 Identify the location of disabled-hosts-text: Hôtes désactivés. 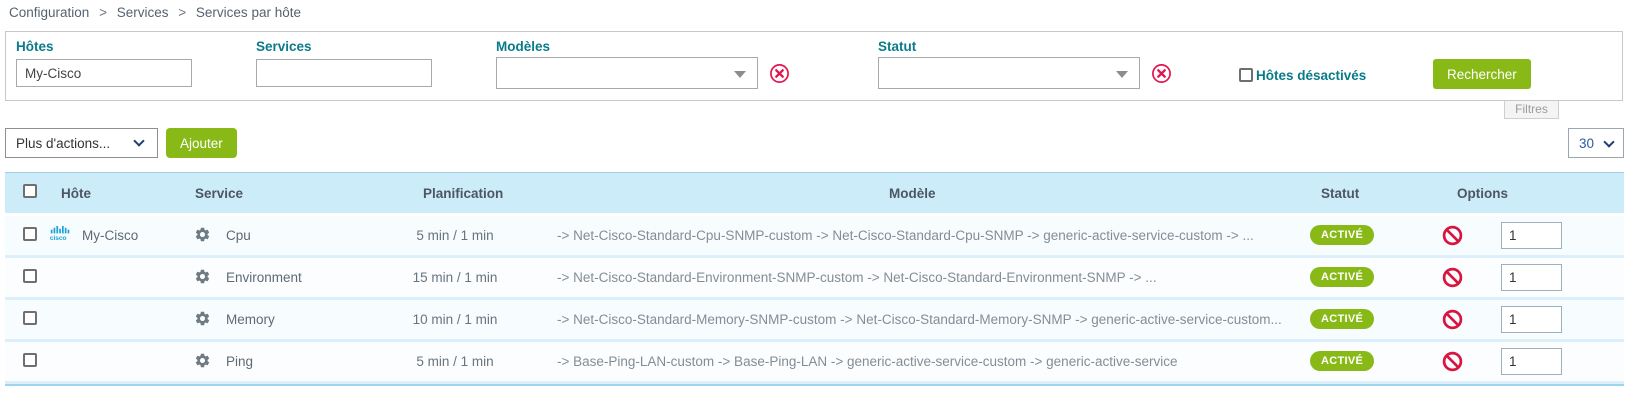
(1311, 75).